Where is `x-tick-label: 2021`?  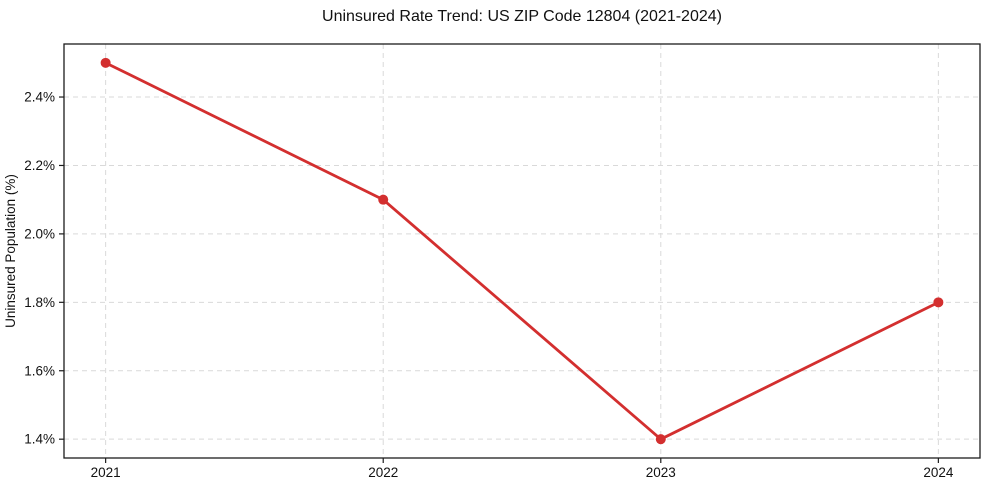 x-tick-label: 2021 is located at coordinates (106, 472).